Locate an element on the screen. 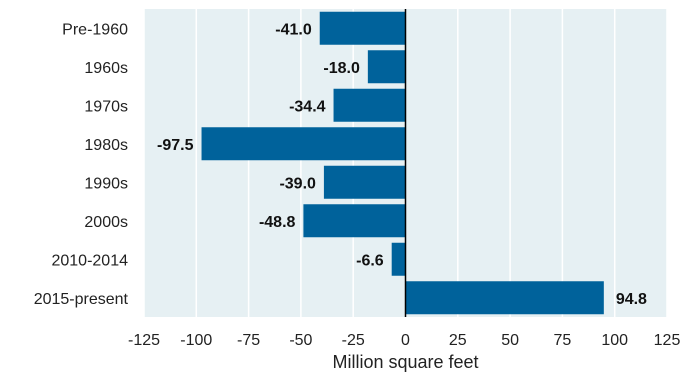 This screenshot has height=372, width=685. data-label: -97.5 is located at coordinates (175, 145).